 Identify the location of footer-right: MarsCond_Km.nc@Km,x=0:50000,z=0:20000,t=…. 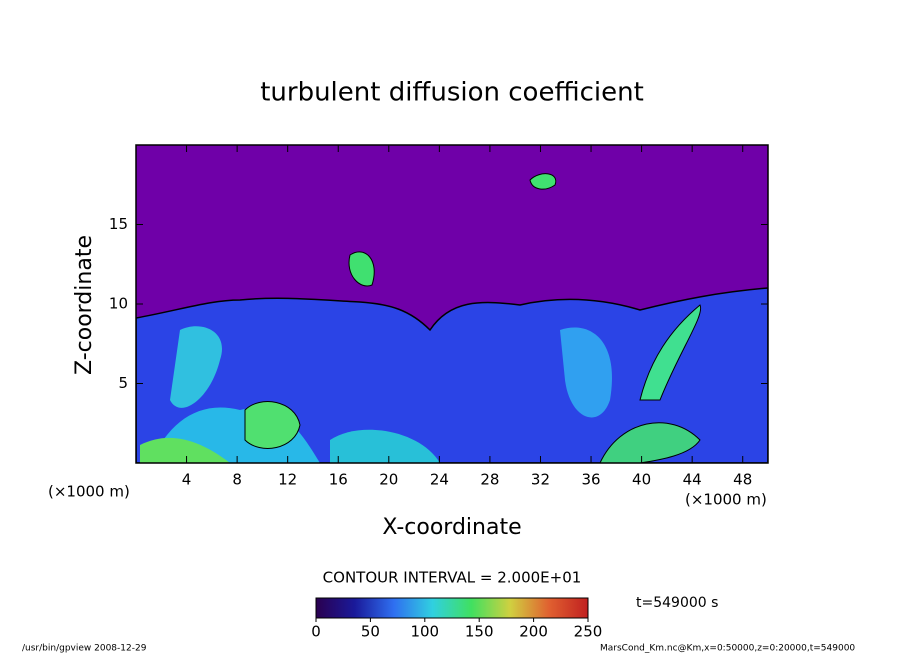
(727, 649).